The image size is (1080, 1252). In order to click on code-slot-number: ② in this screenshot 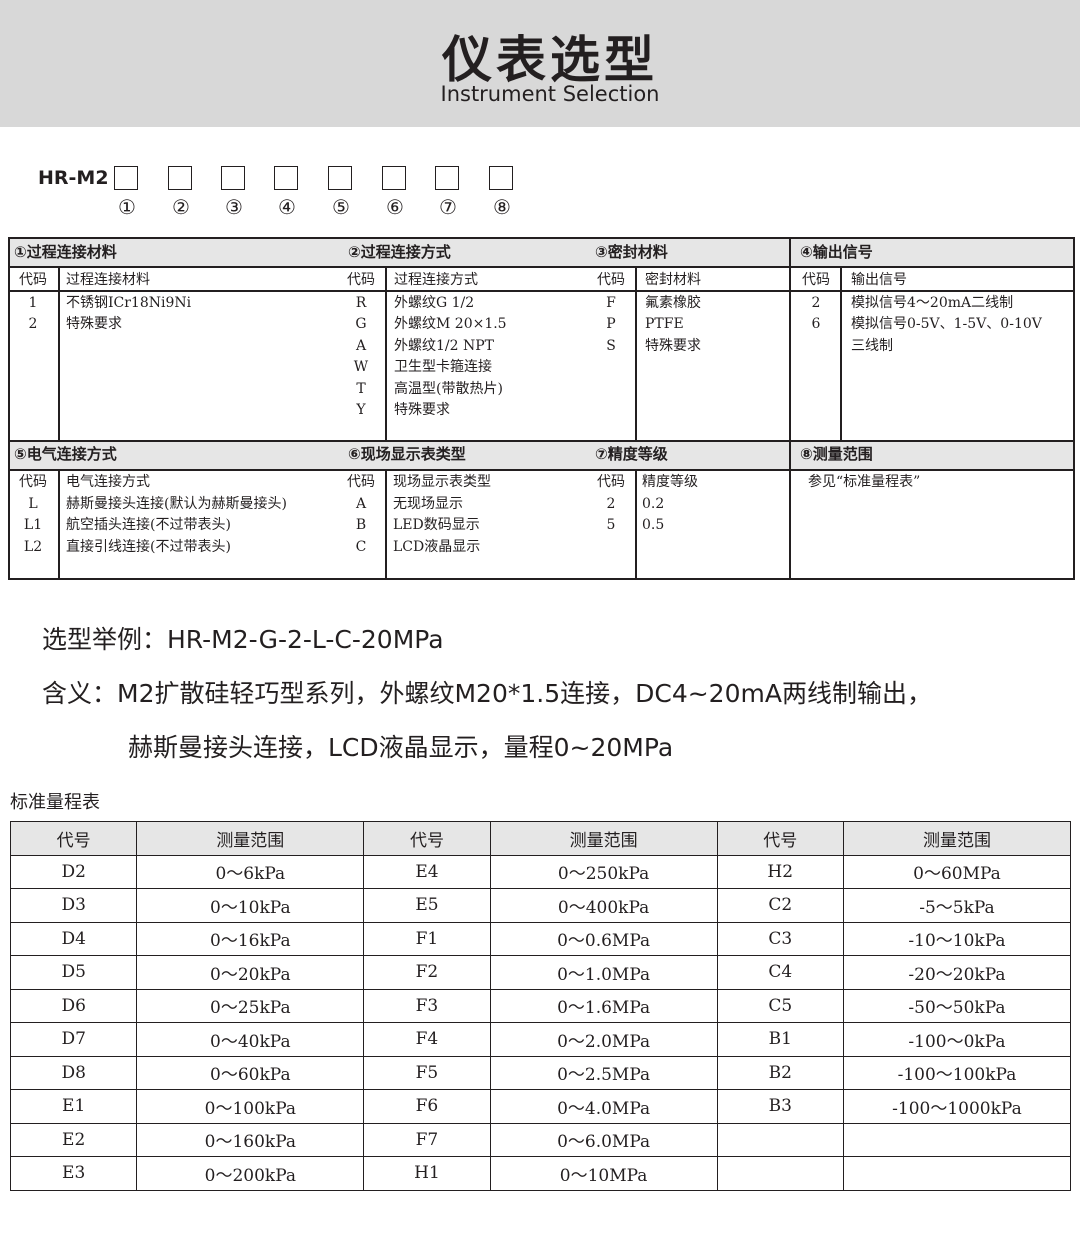, I will do `click(181, 207)`.